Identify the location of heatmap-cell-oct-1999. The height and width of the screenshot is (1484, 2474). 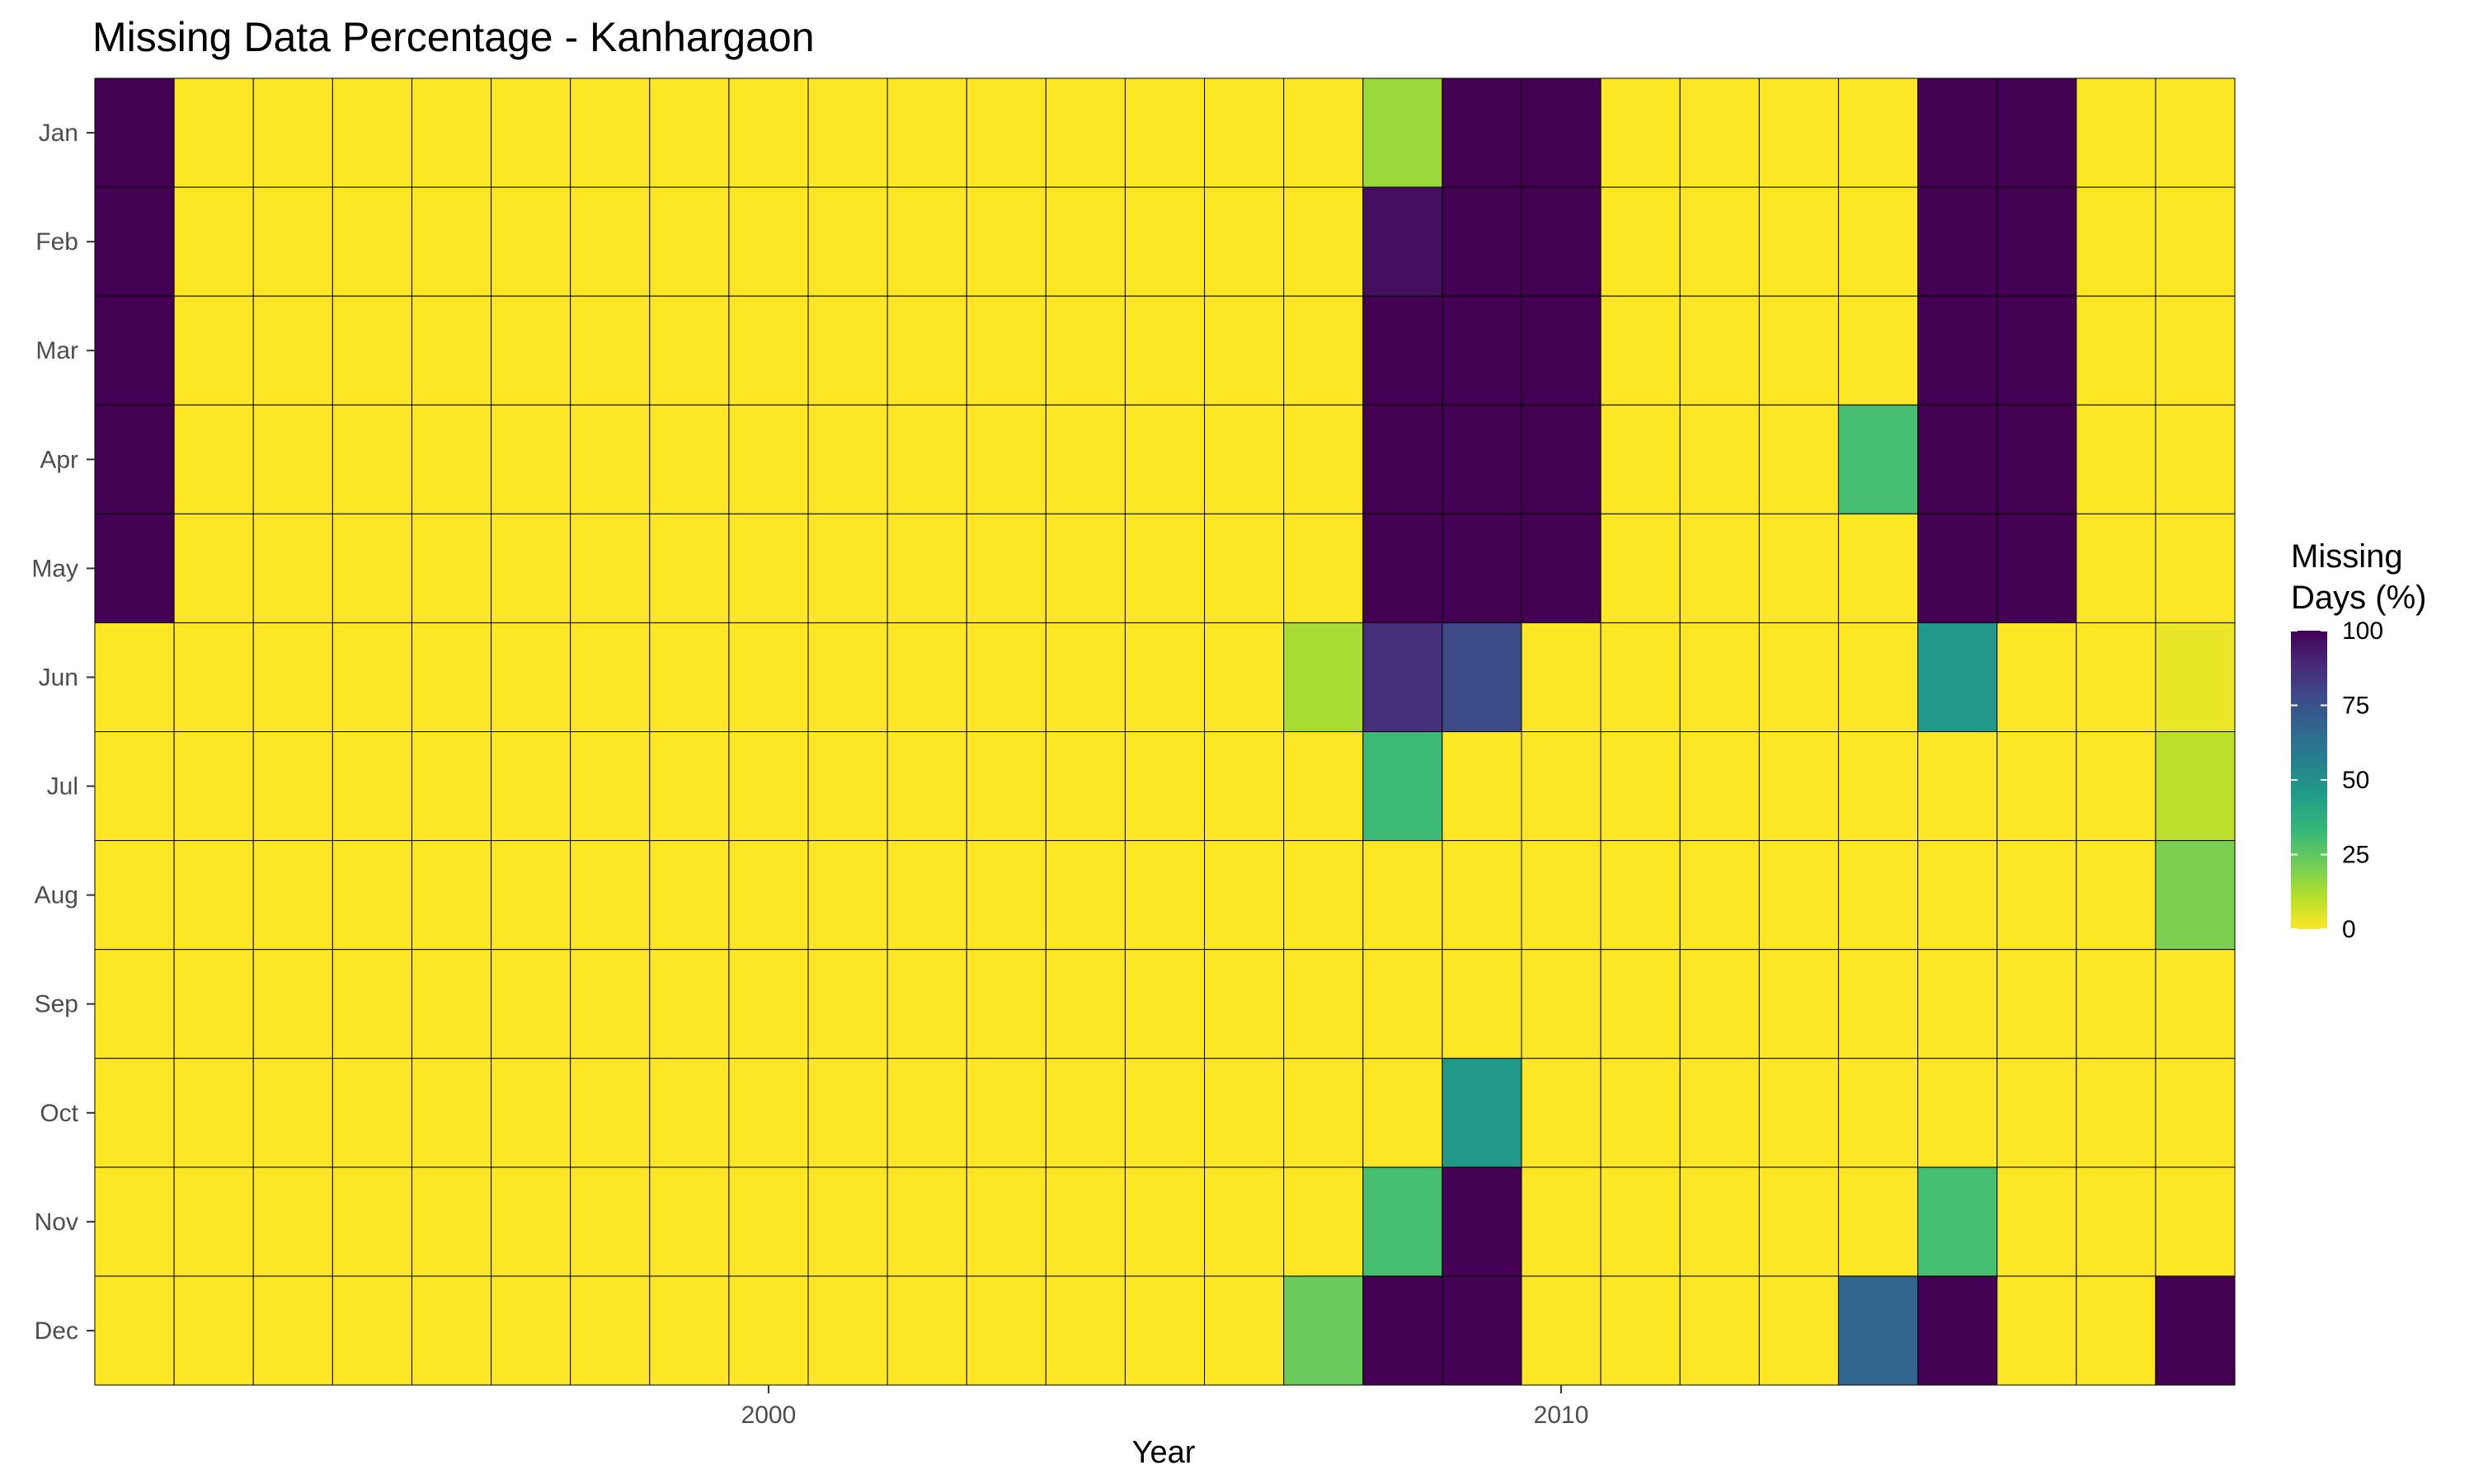
(689, 1113).